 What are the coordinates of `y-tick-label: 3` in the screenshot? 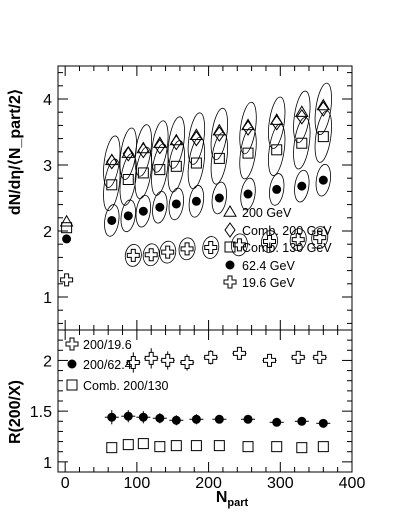 It's located at (47, 166).